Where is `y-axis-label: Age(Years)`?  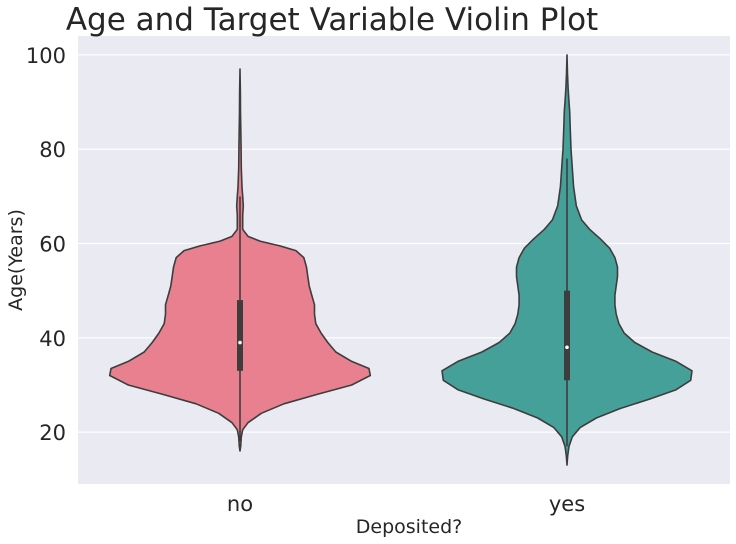
y-axis-label: Age(Years) is located at coordinates (16, 260).